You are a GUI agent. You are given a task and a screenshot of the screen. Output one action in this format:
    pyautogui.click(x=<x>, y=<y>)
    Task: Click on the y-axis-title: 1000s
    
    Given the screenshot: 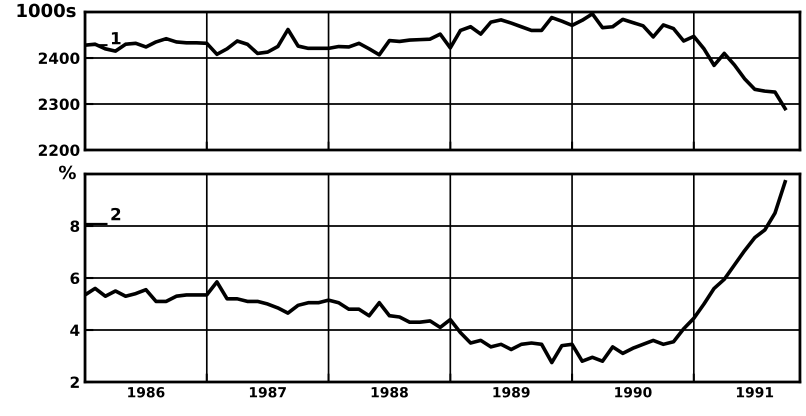 What is the action you would take?
    pyautogui.click(x=46, y=11)
    